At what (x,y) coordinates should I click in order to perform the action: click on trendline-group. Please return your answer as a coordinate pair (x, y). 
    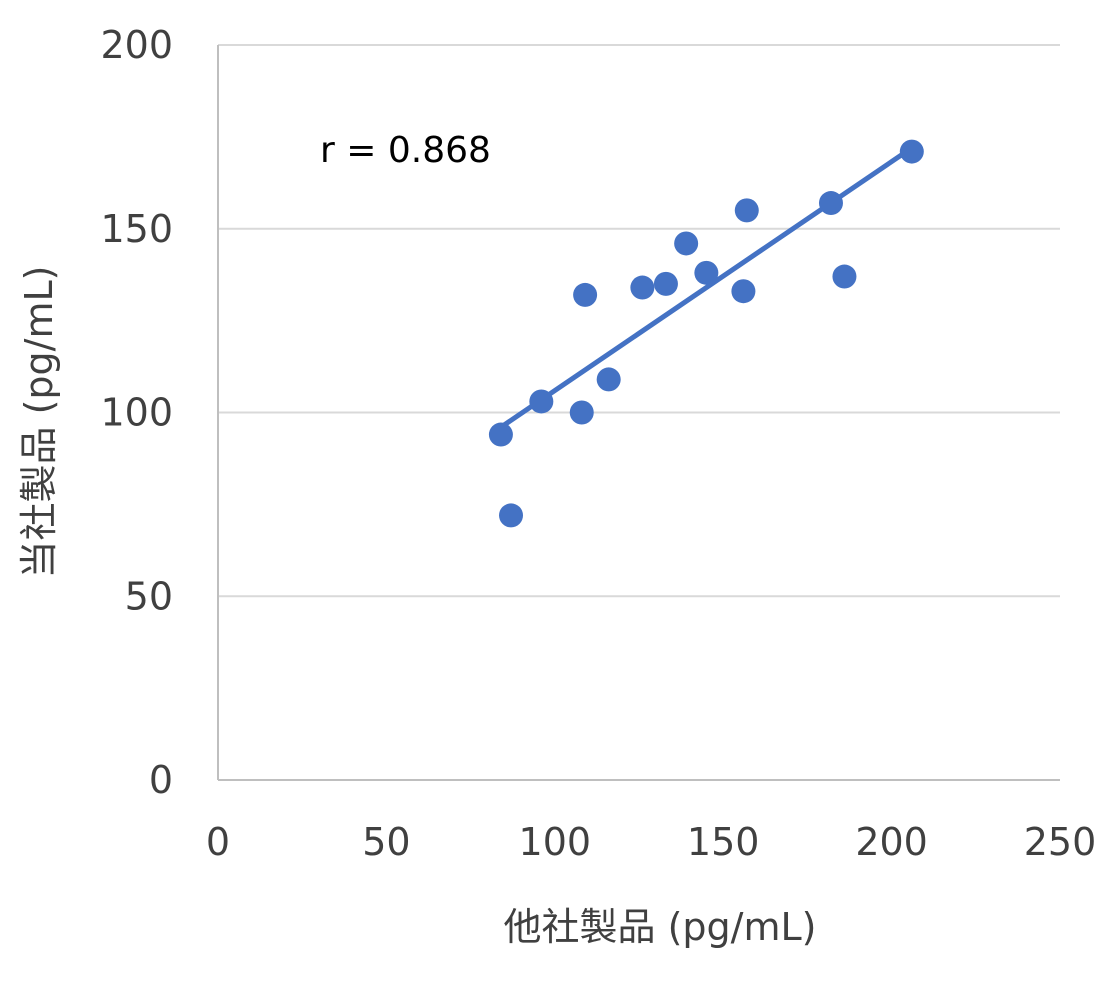
    Looking at the image, I should click on (706, 287).